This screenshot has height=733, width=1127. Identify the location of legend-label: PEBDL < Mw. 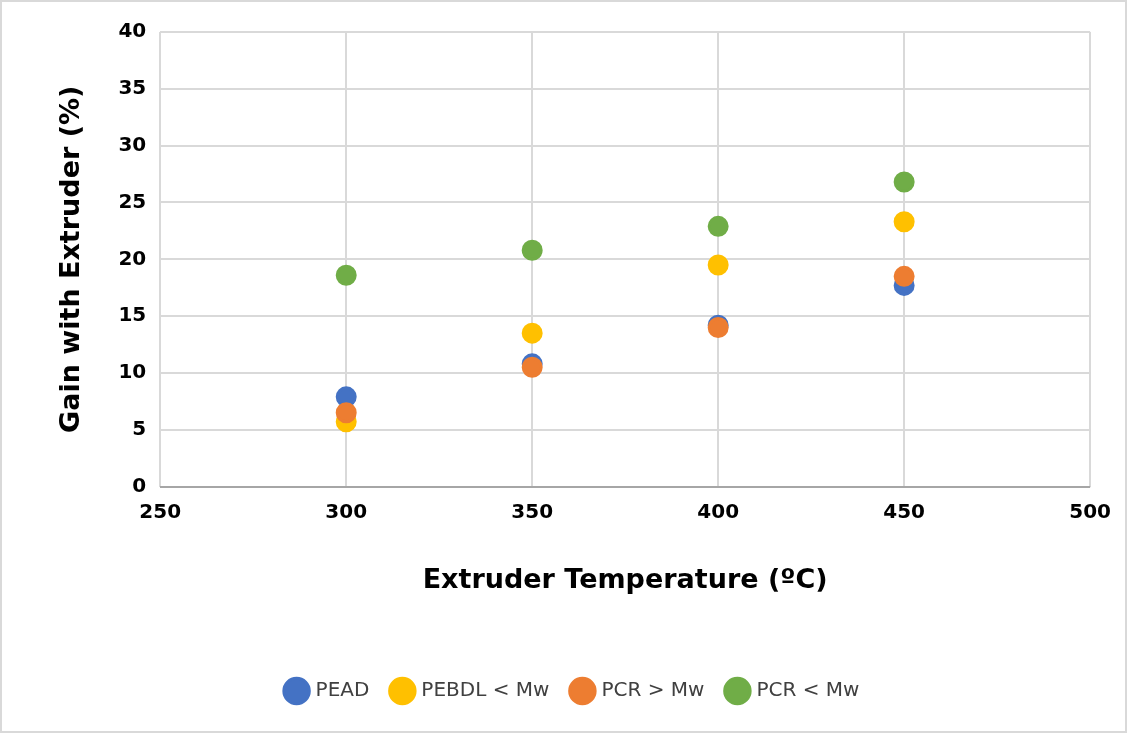
(485, 689).